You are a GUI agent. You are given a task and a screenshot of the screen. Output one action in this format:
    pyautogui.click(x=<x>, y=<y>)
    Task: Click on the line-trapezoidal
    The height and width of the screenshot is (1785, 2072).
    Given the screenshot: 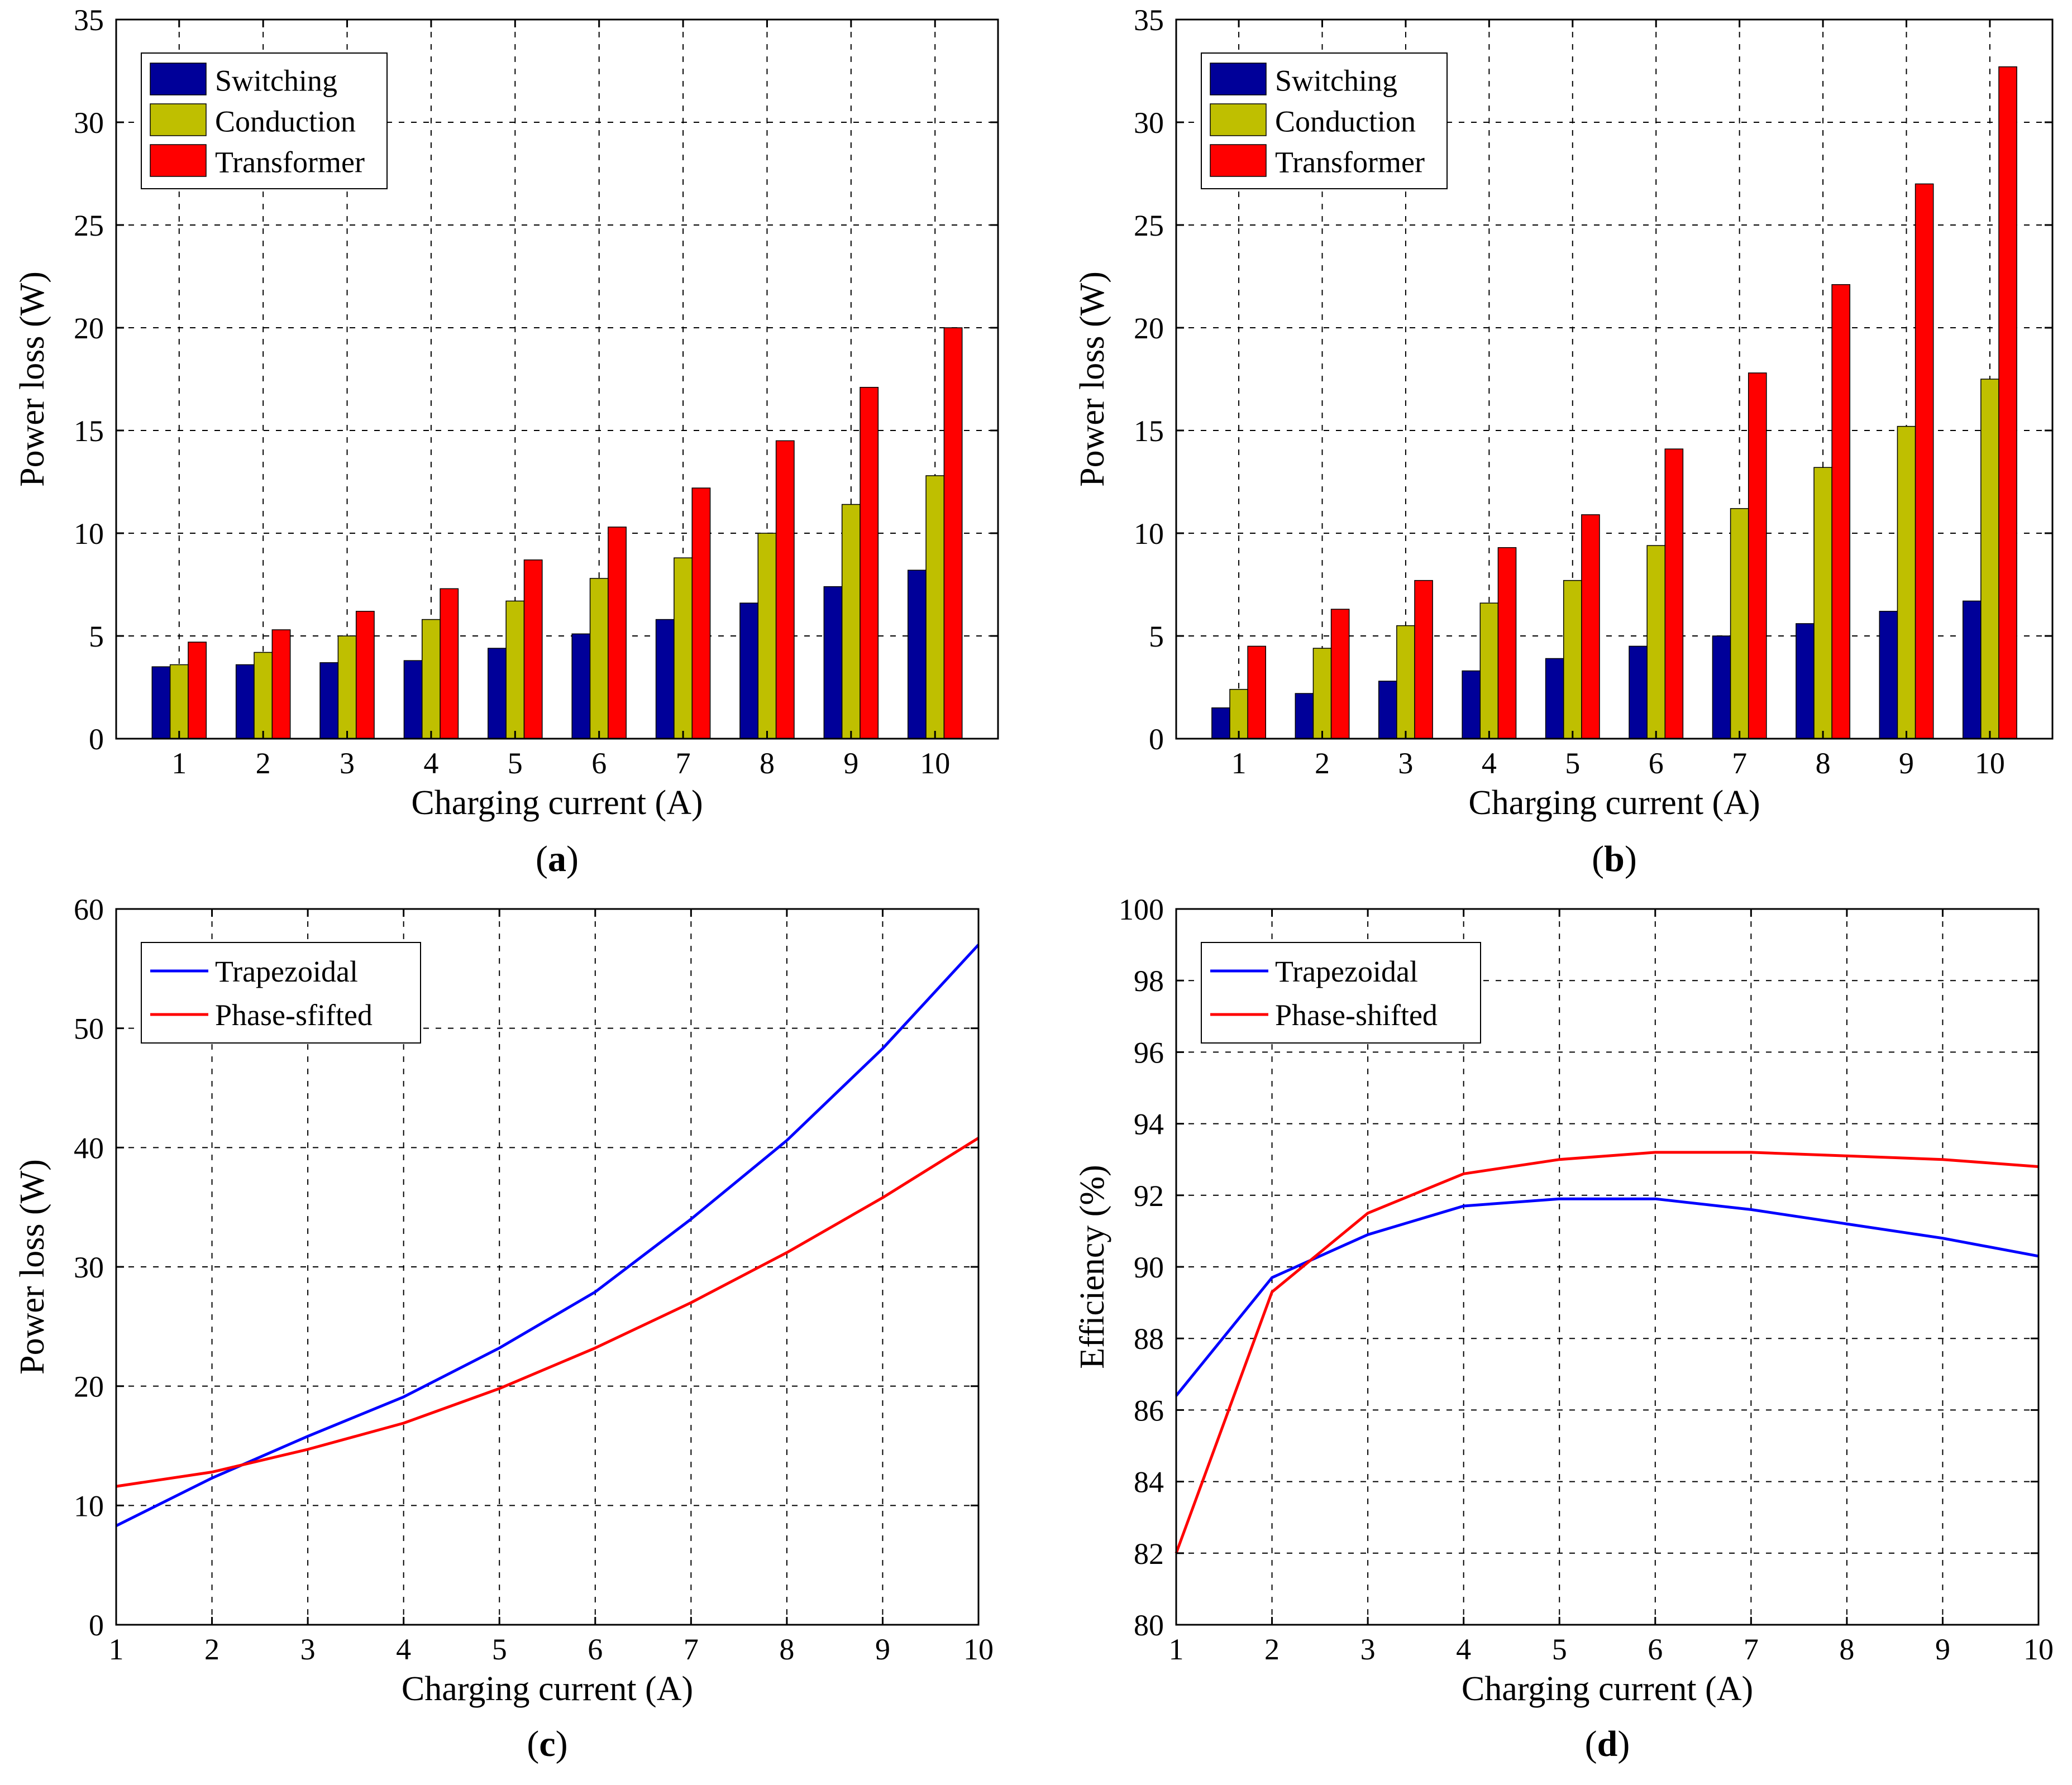 What is the action you would take?
    pyautogui.click(x=1607, y=1297)
    